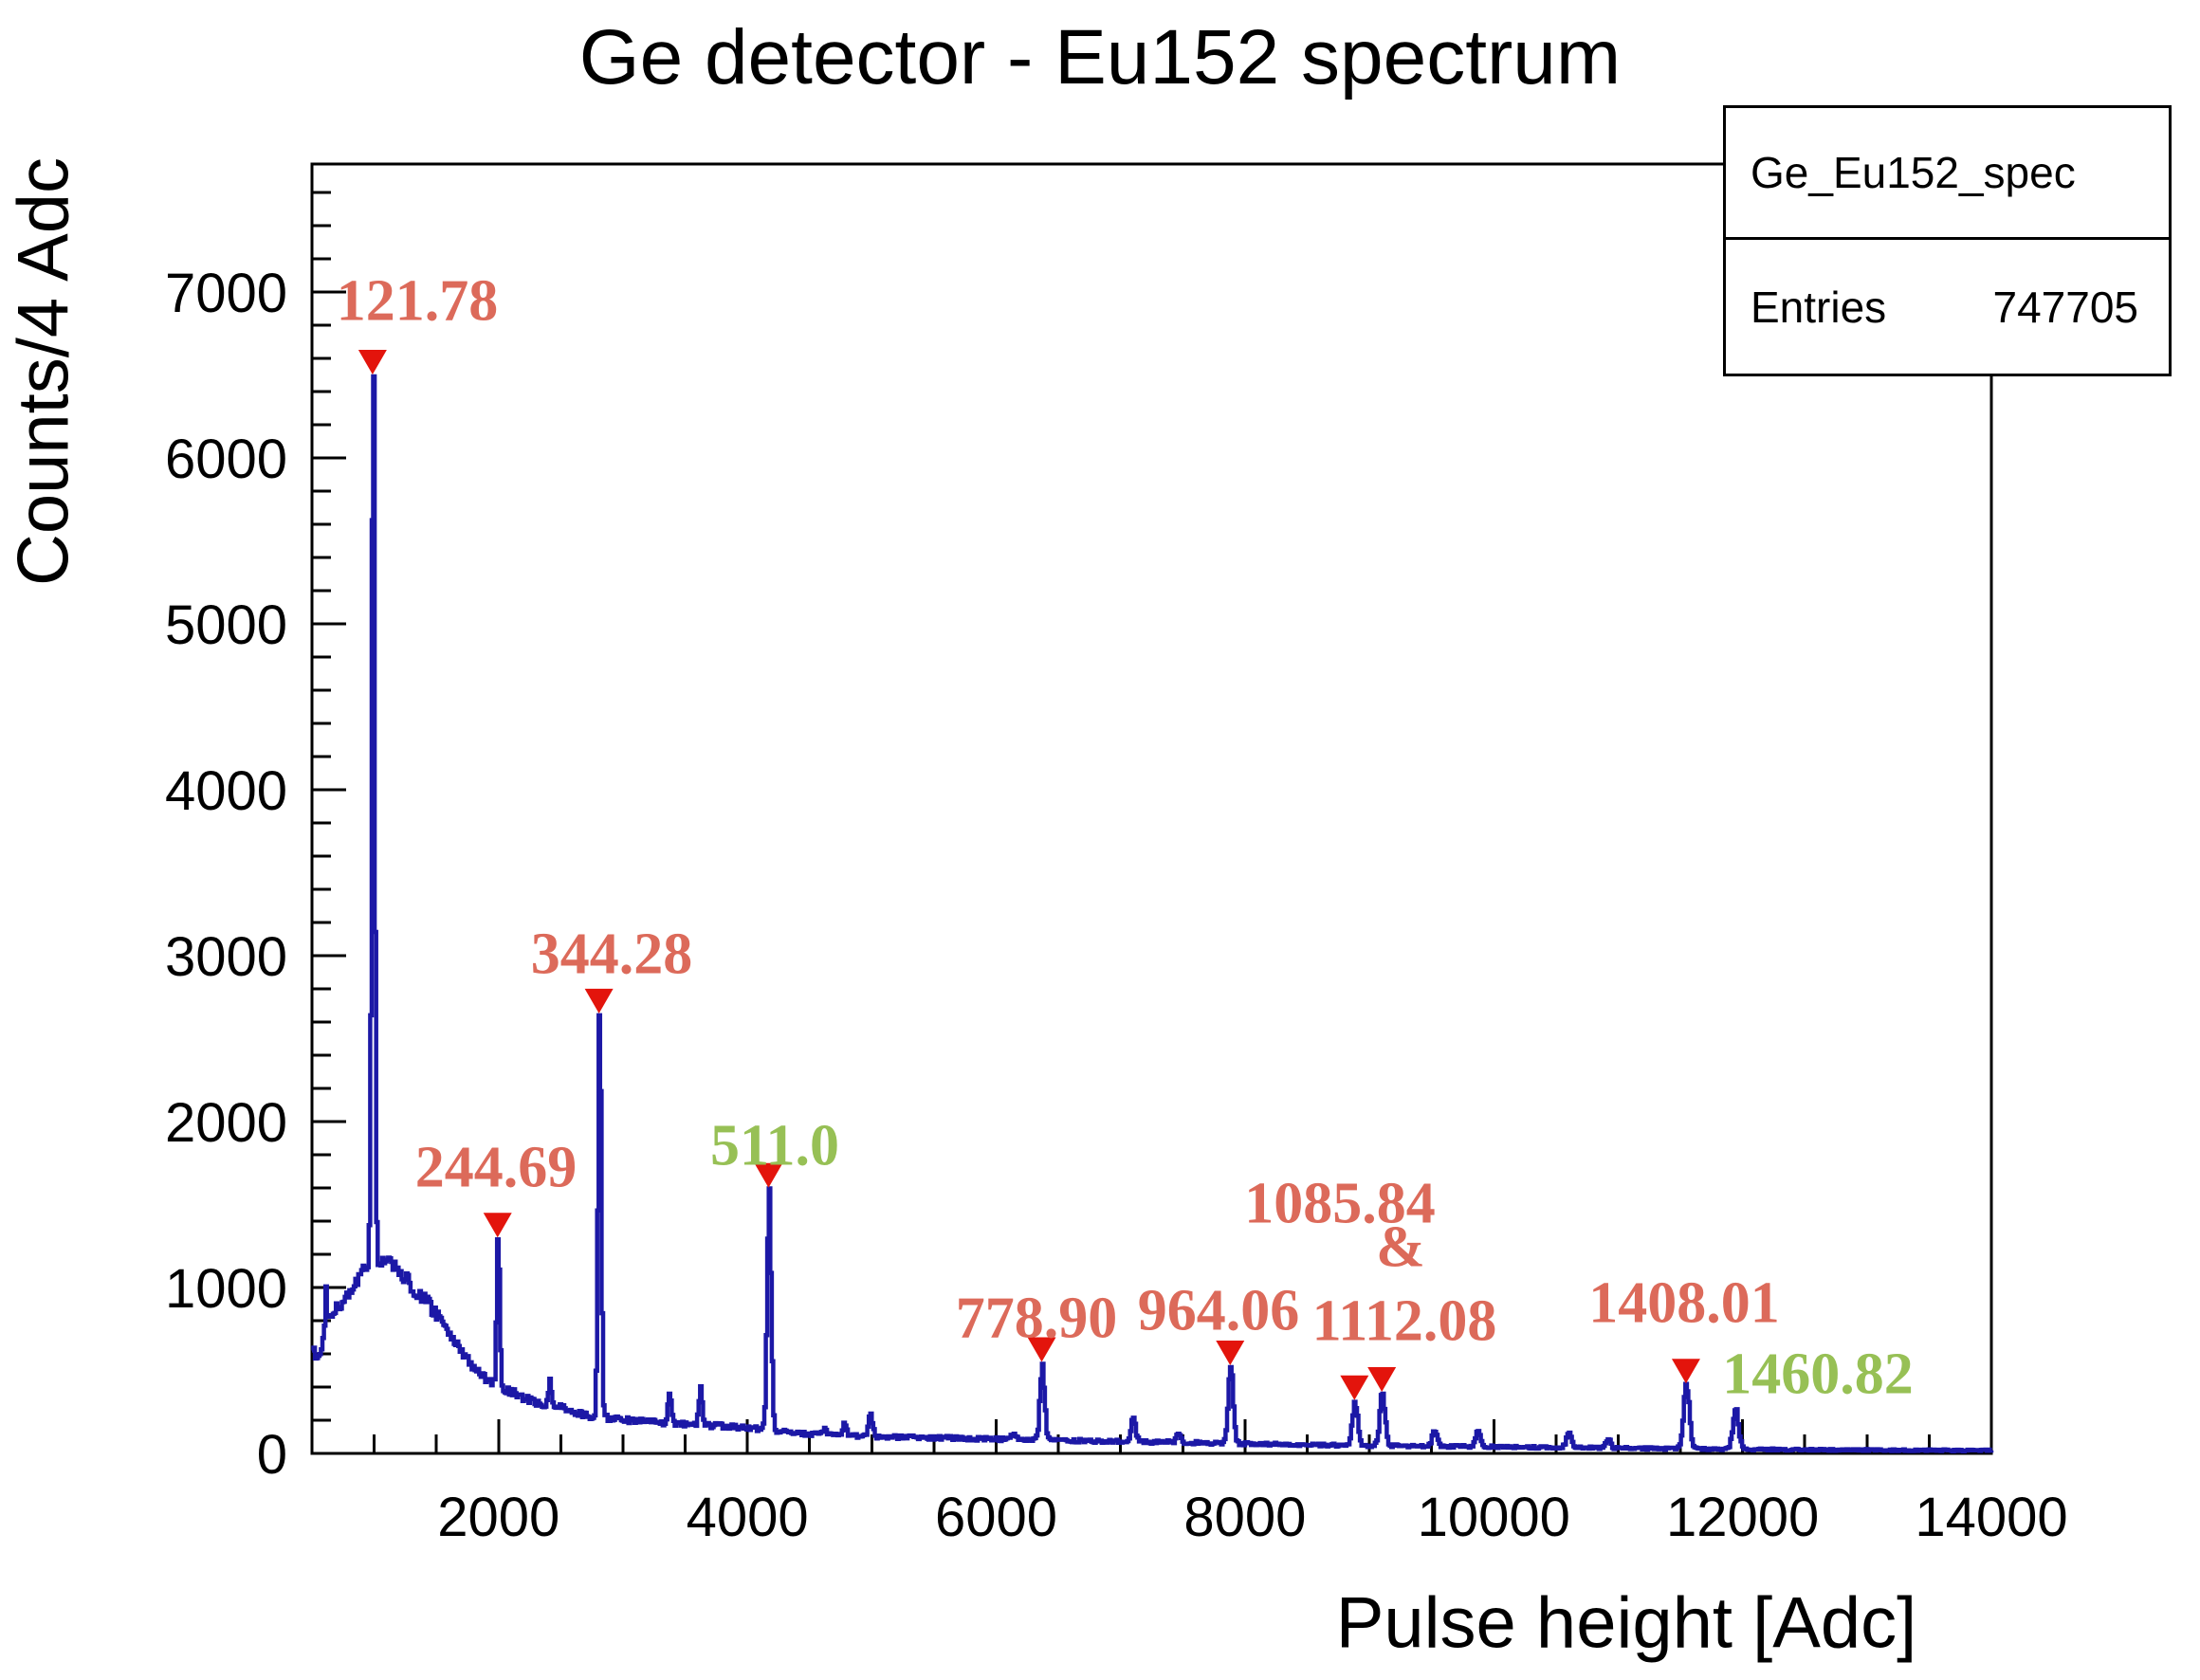 The image size is (2200, 1680). I want to click on peak-label-511.0: 511.0, so click(774, 1145).